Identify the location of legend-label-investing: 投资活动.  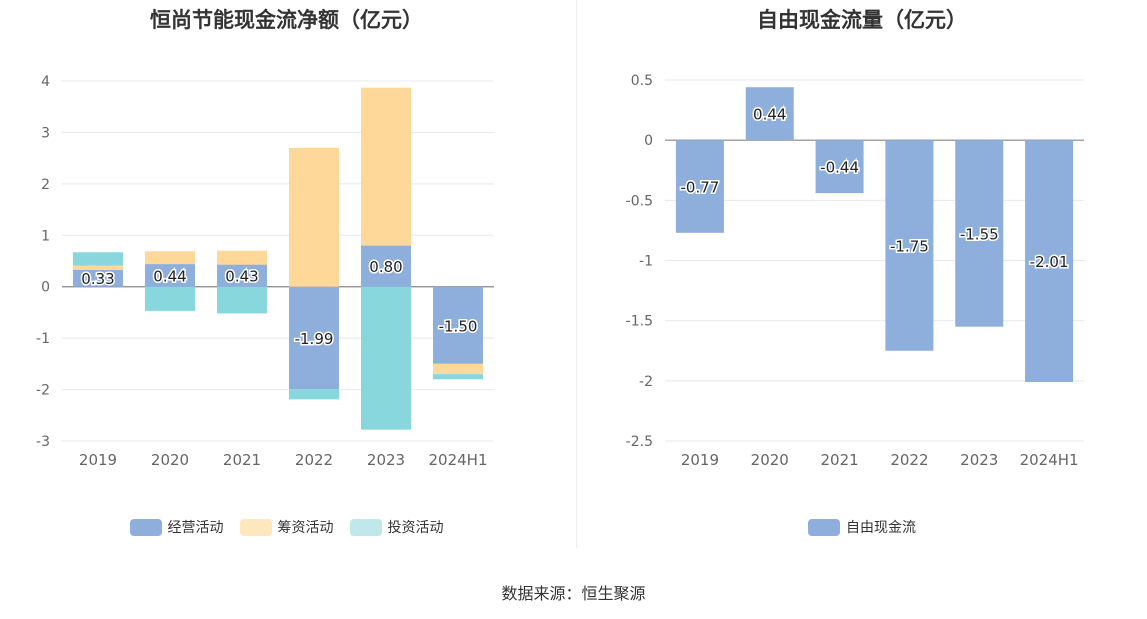
(415, 528).